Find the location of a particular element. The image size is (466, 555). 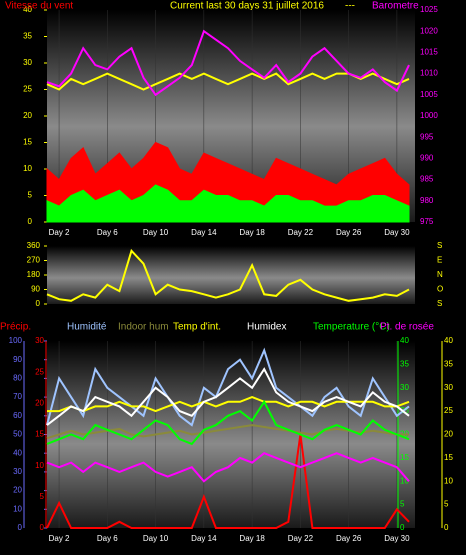

y-tick-label: N is located at coordinates (440, 274).